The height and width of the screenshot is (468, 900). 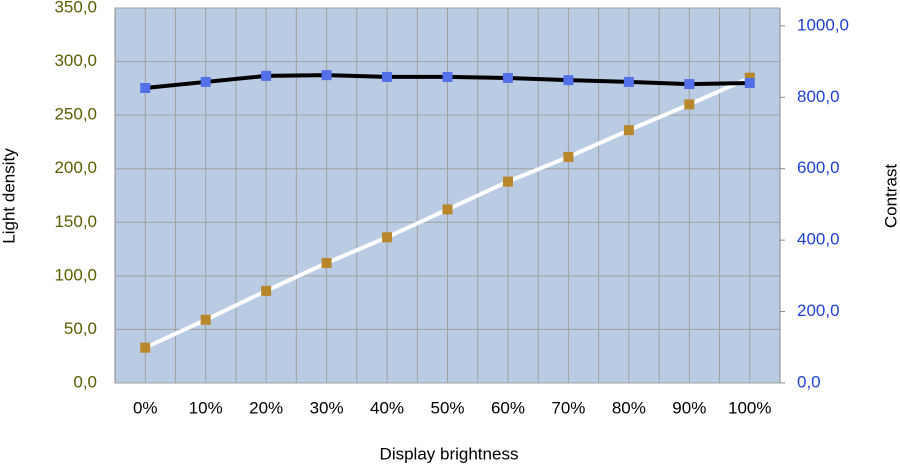 What do you see at coordinates (80, 328) in the screenshot?
I see `y-tick-label: 50,0` at bounding box center [80, 328].